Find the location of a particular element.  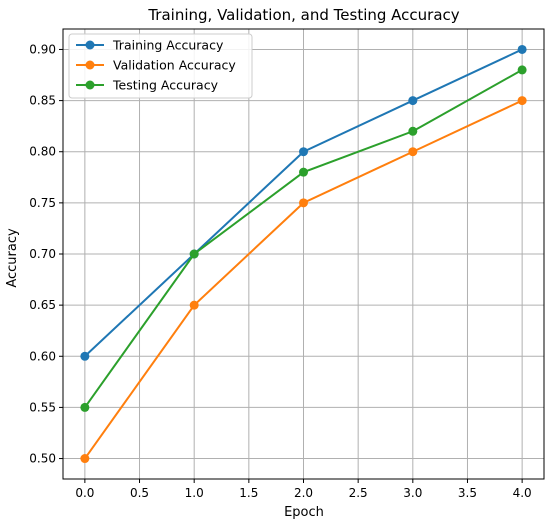

y-tick-label: 0.80 is located at coordinates (42, 152).